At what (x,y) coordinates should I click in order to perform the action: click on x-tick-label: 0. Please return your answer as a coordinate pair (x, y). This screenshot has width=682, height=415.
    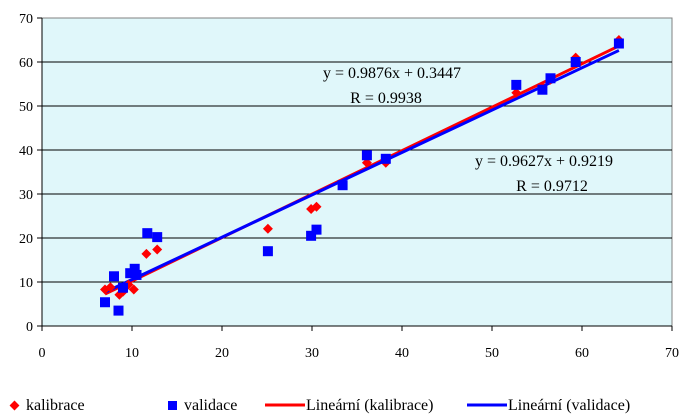
    Looking at the image, I should click on (42, 353).